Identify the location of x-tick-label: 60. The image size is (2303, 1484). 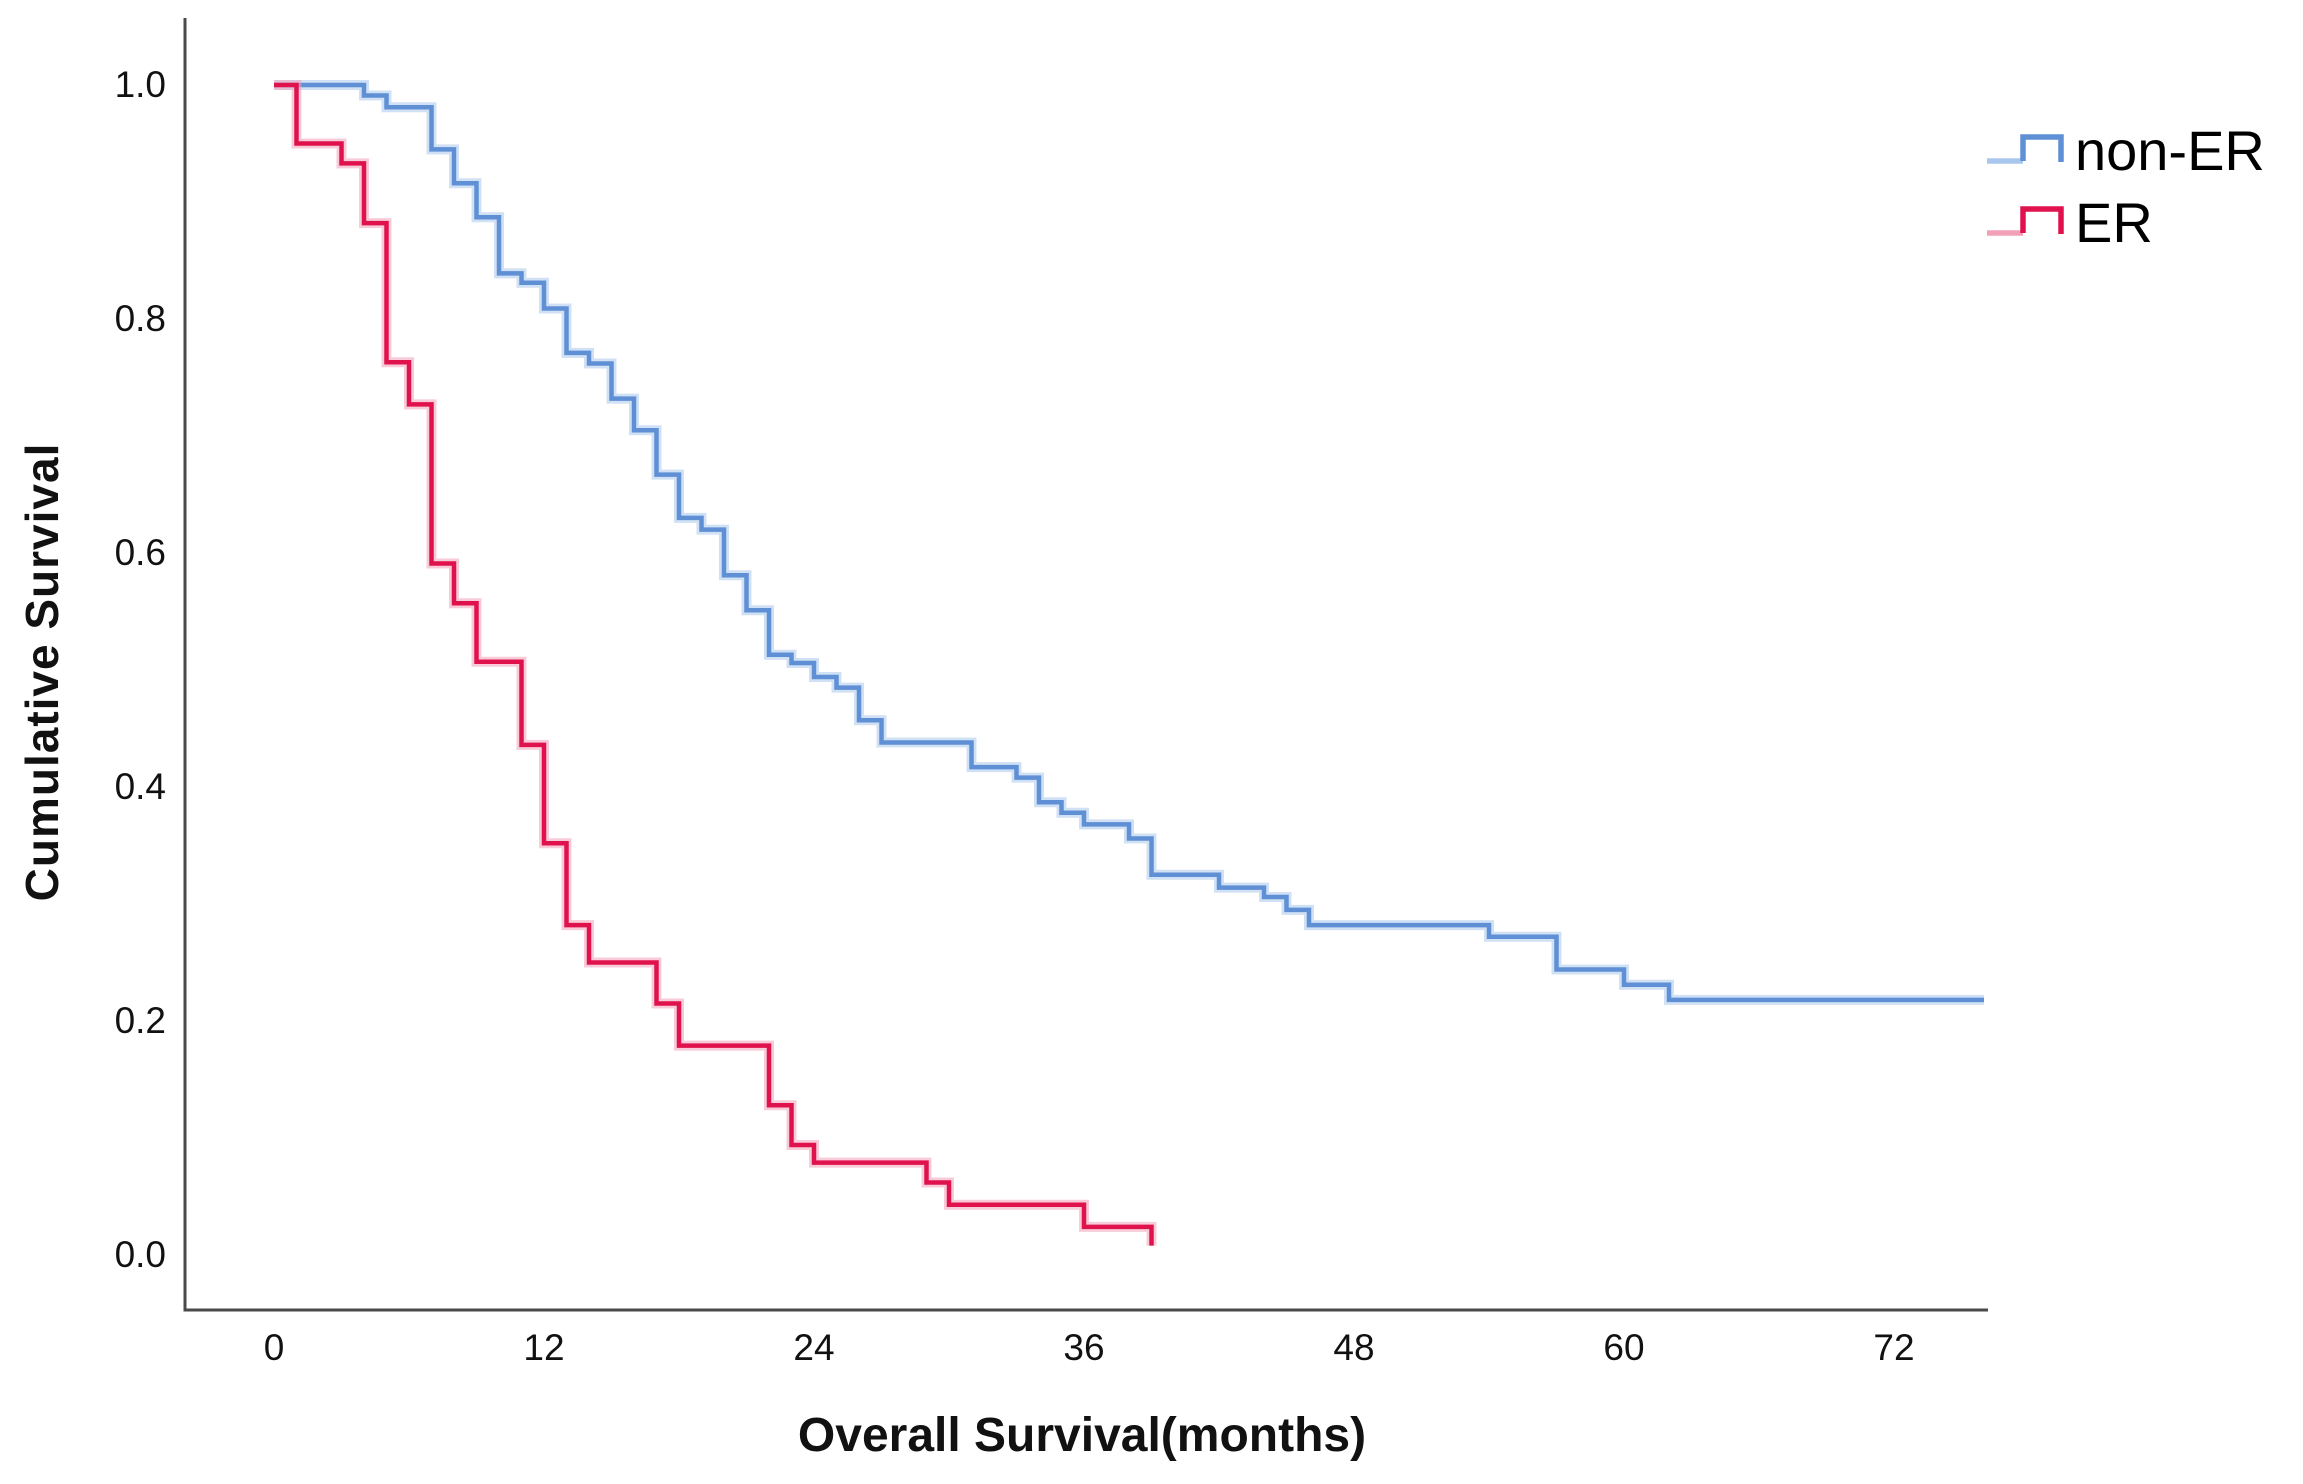
(1624, 1347).